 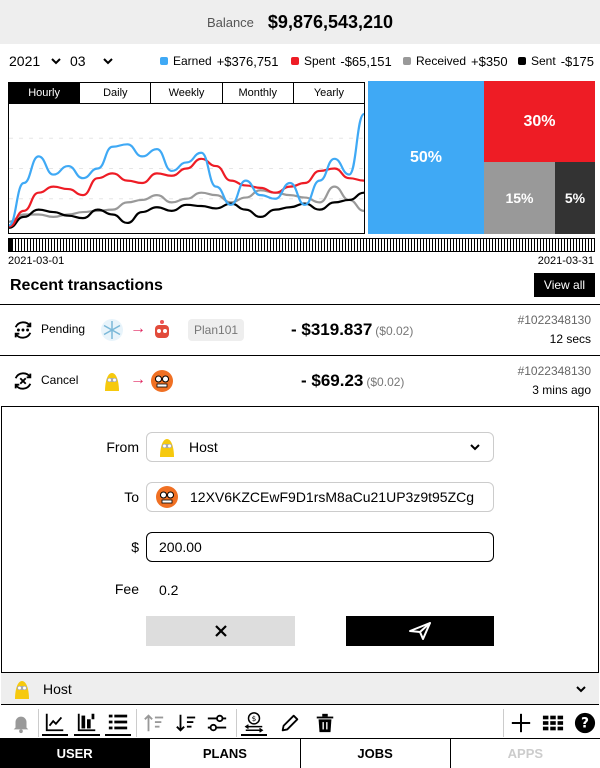 I want to click on share-block-received: 15%, so click(x=519, y=198).